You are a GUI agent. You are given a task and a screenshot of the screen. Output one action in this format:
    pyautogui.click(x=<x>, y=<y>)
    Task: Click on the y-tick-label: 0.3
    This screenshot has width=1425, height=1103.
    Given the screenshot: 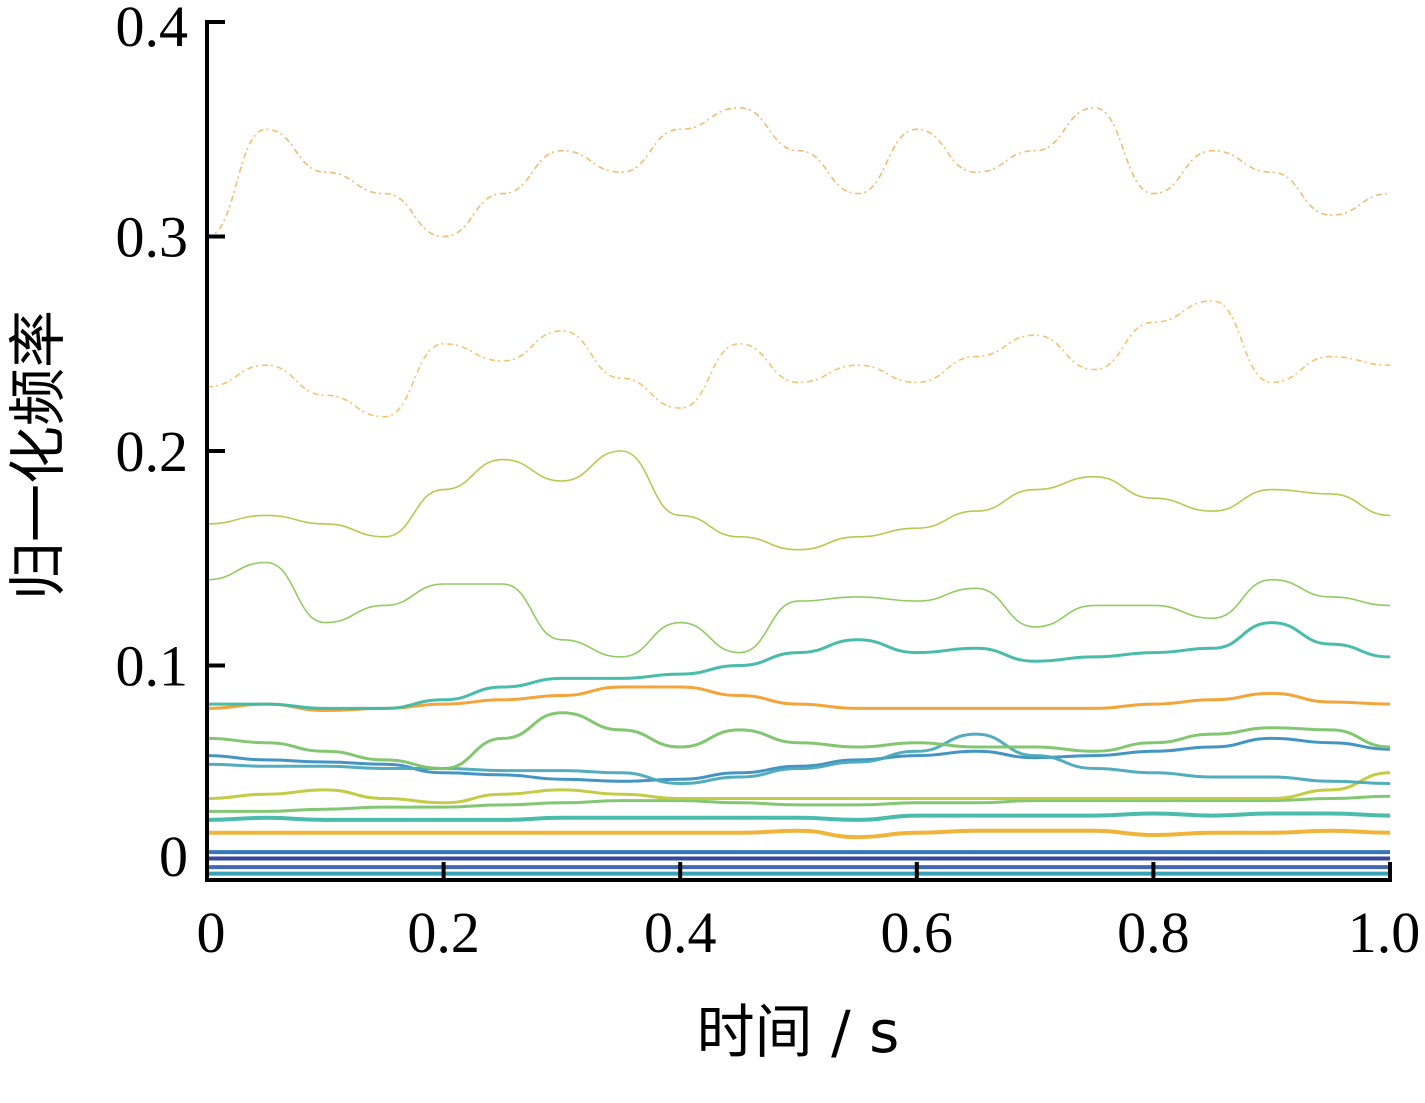 What is the action you would take?
    pyautogui.click(x=152, y=237)
    